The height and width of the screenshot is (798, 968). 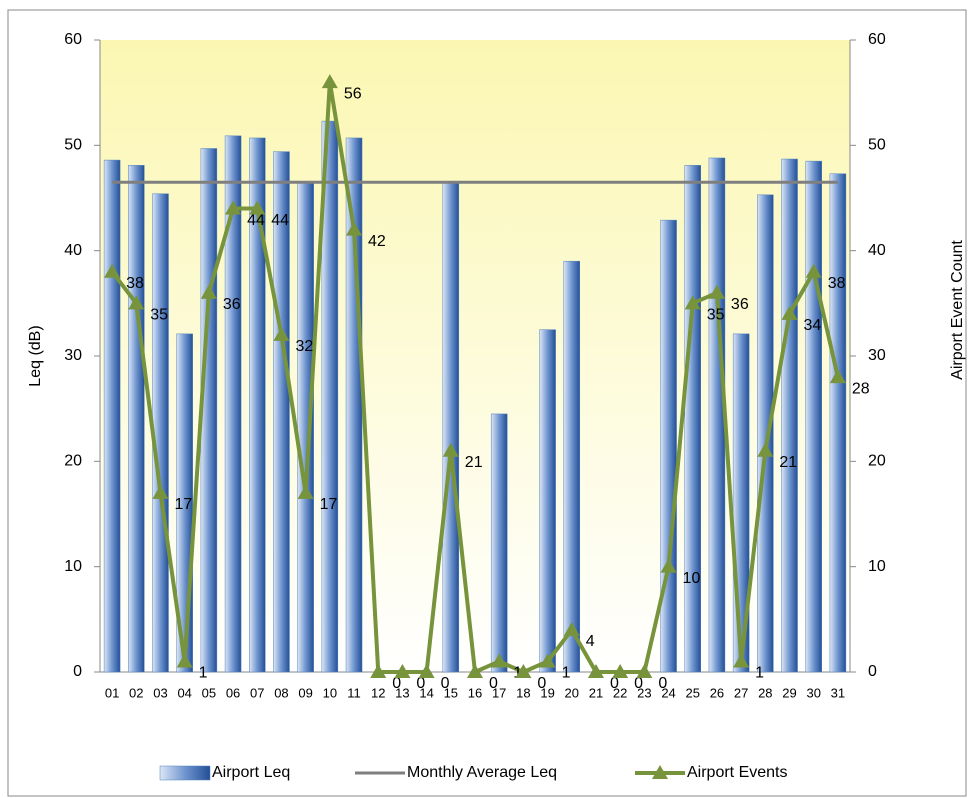 I want to click on x-tick-label: 16, so click(x=475, y=692).